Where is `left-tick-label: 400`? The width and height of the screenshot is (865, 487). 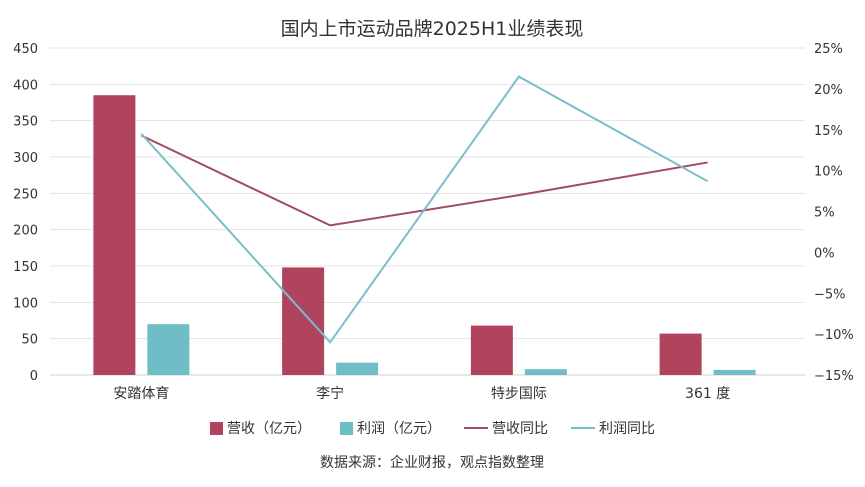
left-tick-label: 400 is located at coordinates (25, 85).